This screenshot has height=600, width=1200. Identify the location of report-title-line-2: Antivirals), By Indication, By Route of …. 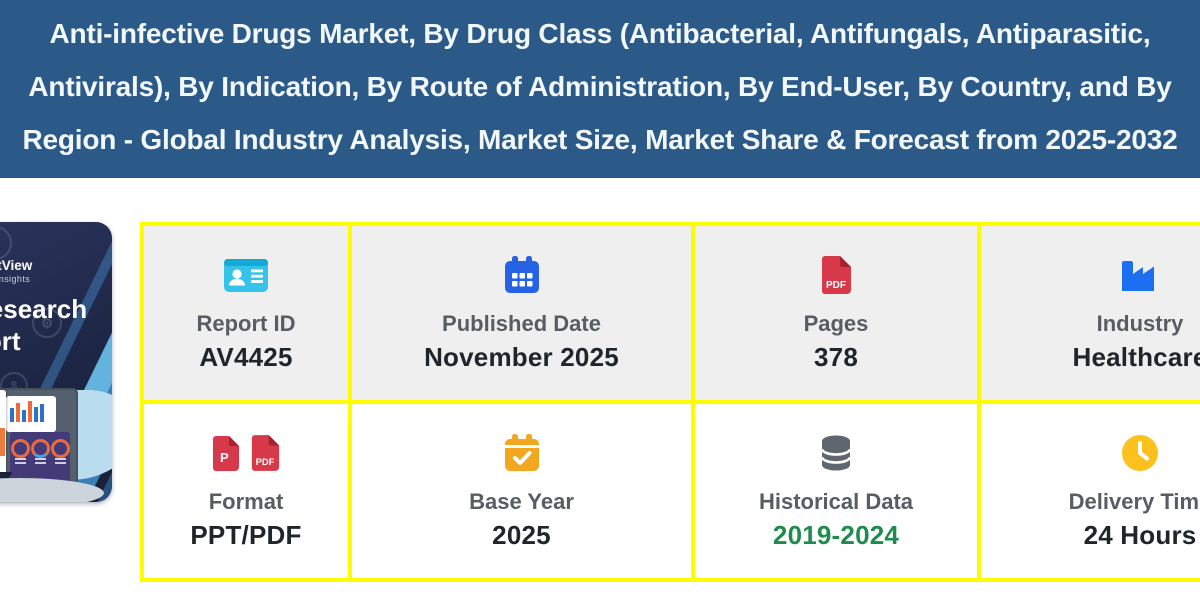
(600, 86).